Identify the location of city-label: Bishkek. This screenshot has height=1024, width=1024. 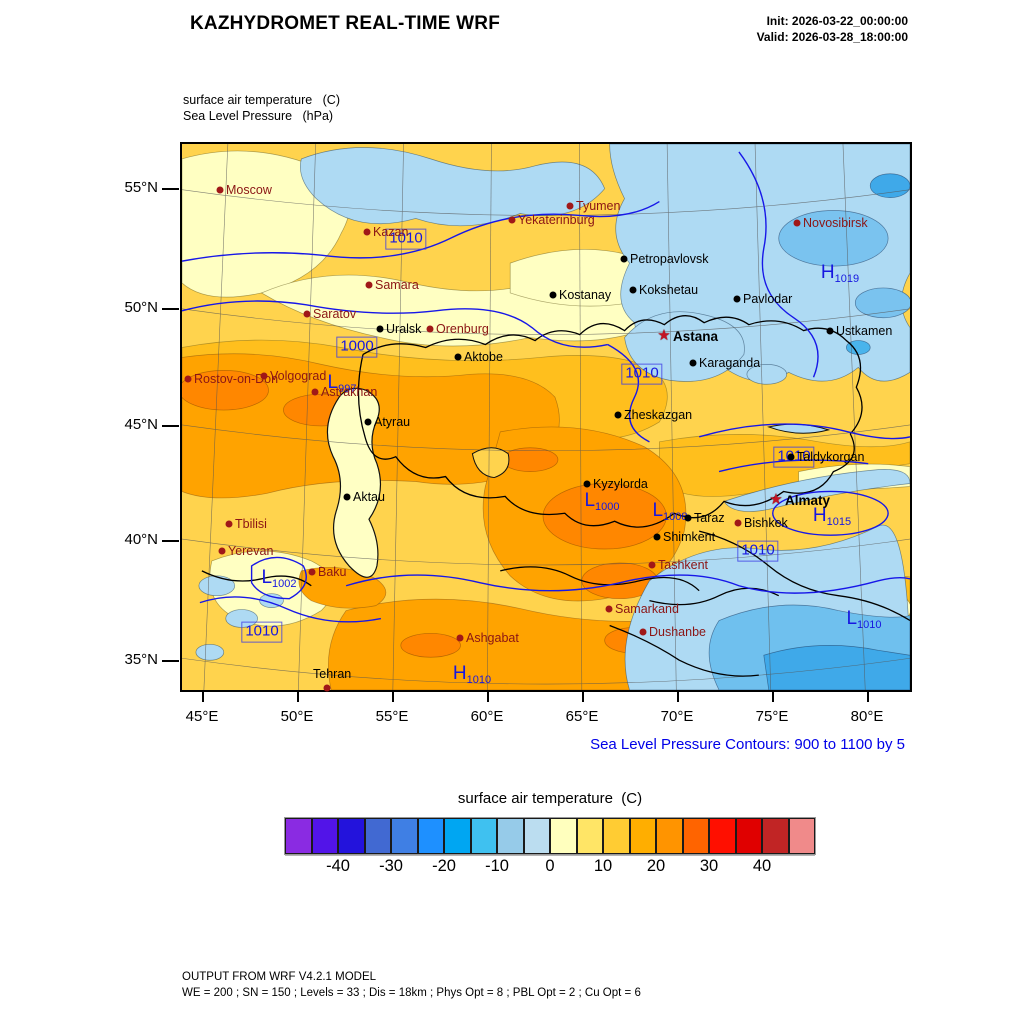
(766, 523).